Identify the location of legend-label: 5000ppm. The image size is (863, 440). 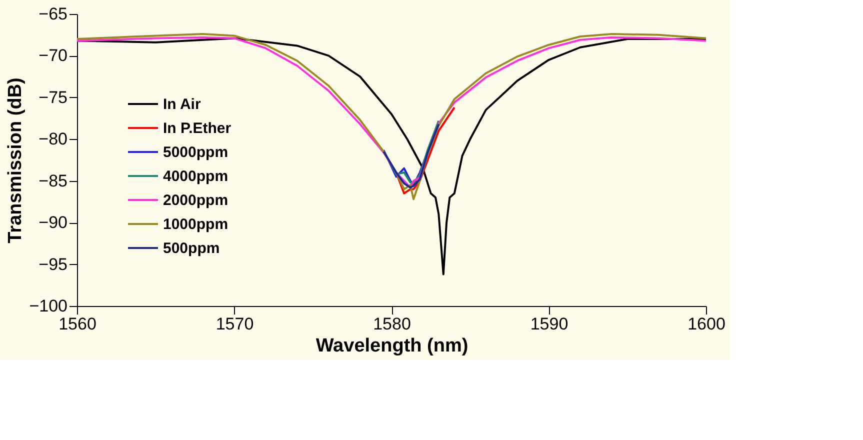
(195, 152).